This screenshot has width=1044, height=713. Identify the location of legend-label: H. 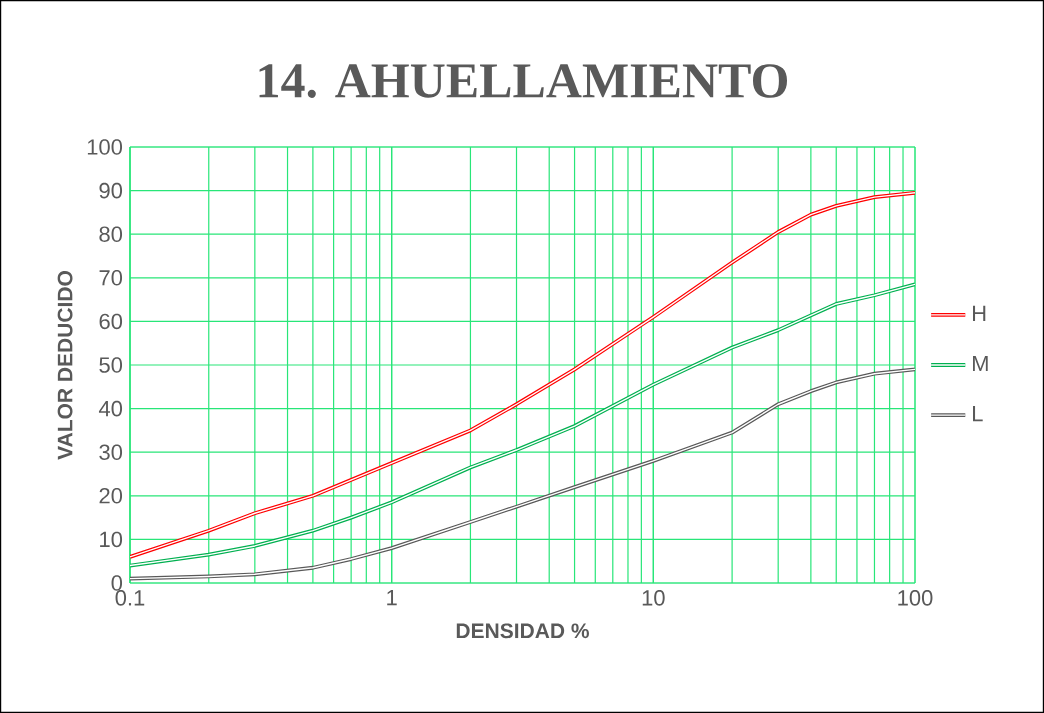
(979, 313).